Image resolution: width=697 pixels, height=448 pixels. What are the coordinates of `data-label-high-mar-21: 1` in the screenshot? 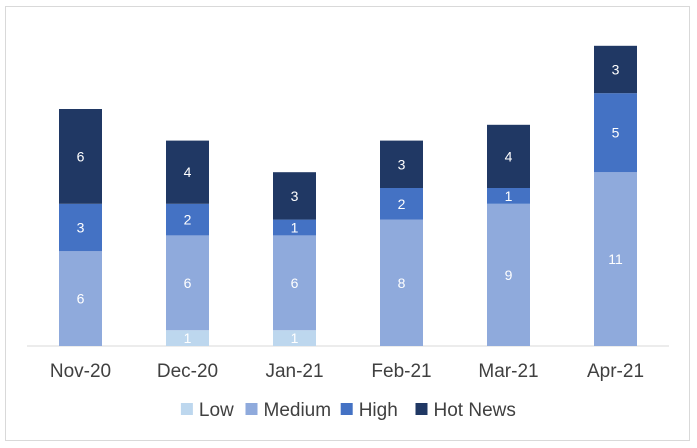 It's located at (509, 196).